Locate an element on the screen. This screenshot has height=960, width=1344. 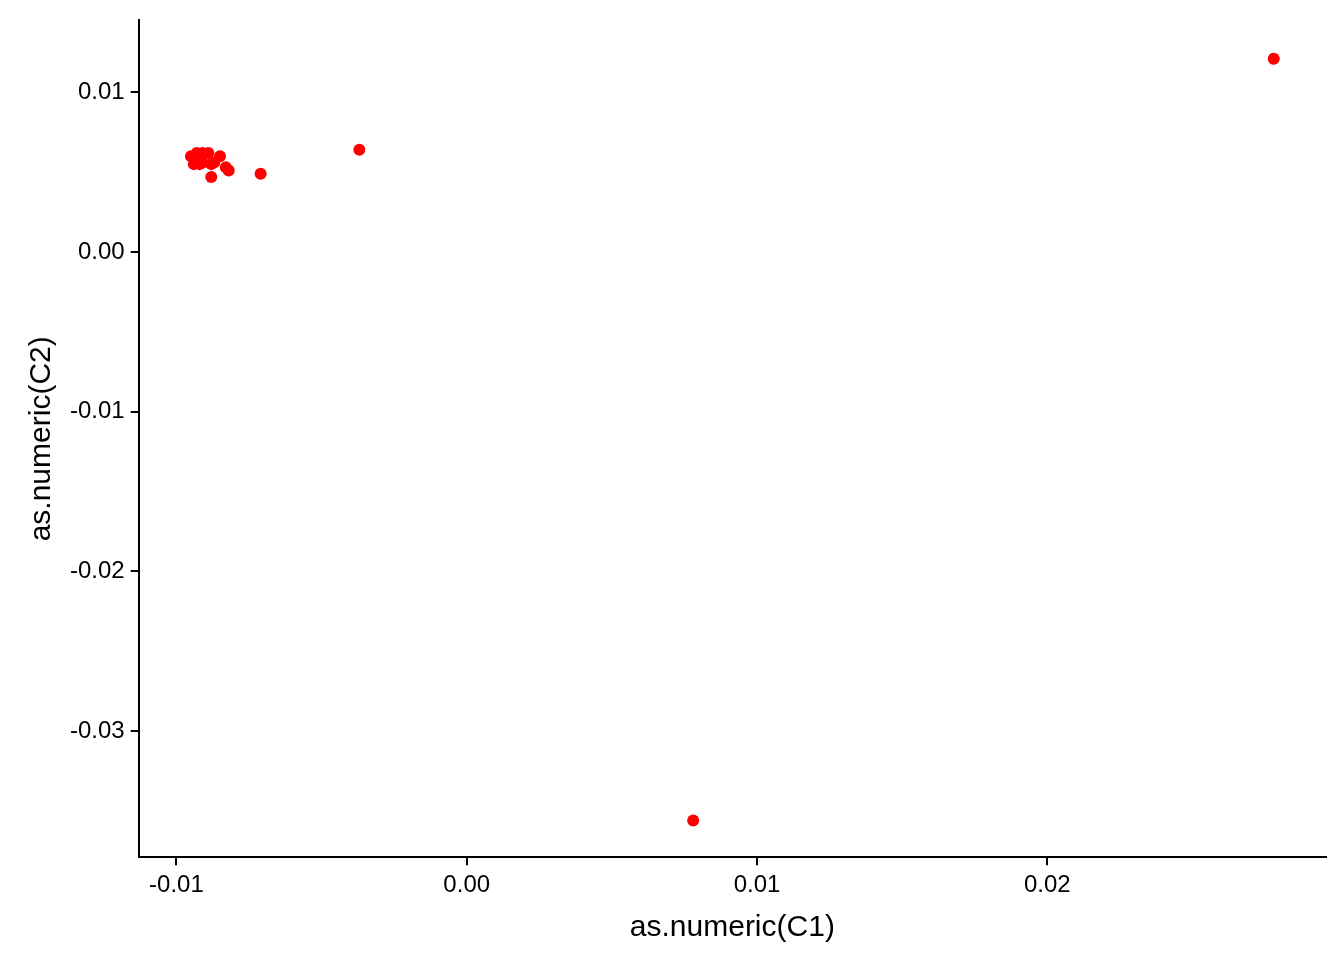
y-tick-label: 0.00 is located at coordinates (101, 250).